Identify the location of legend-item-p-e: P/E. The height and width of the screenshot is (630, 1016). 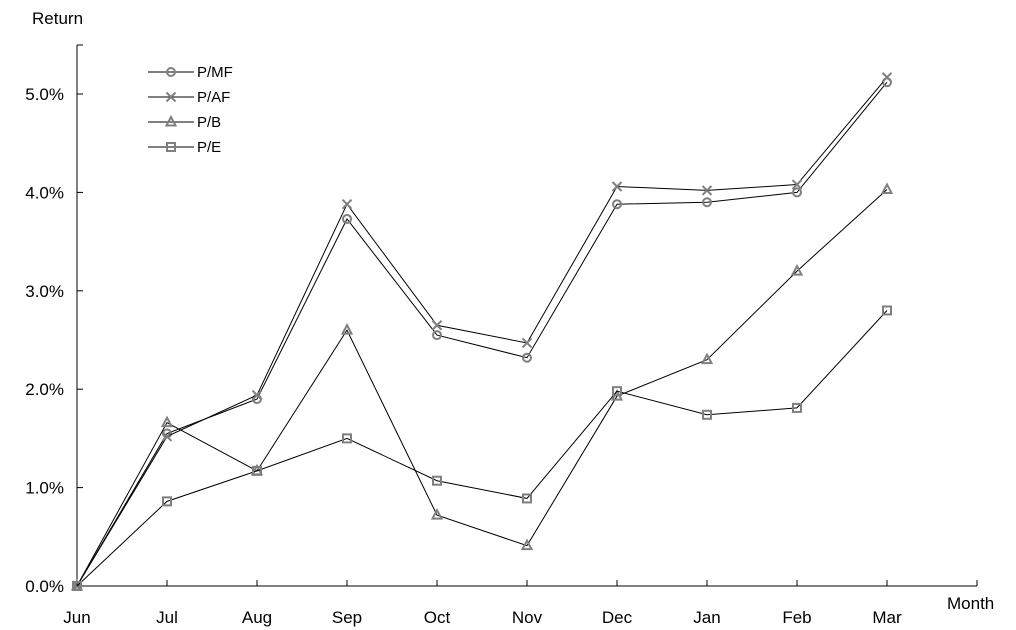
(184, 147).